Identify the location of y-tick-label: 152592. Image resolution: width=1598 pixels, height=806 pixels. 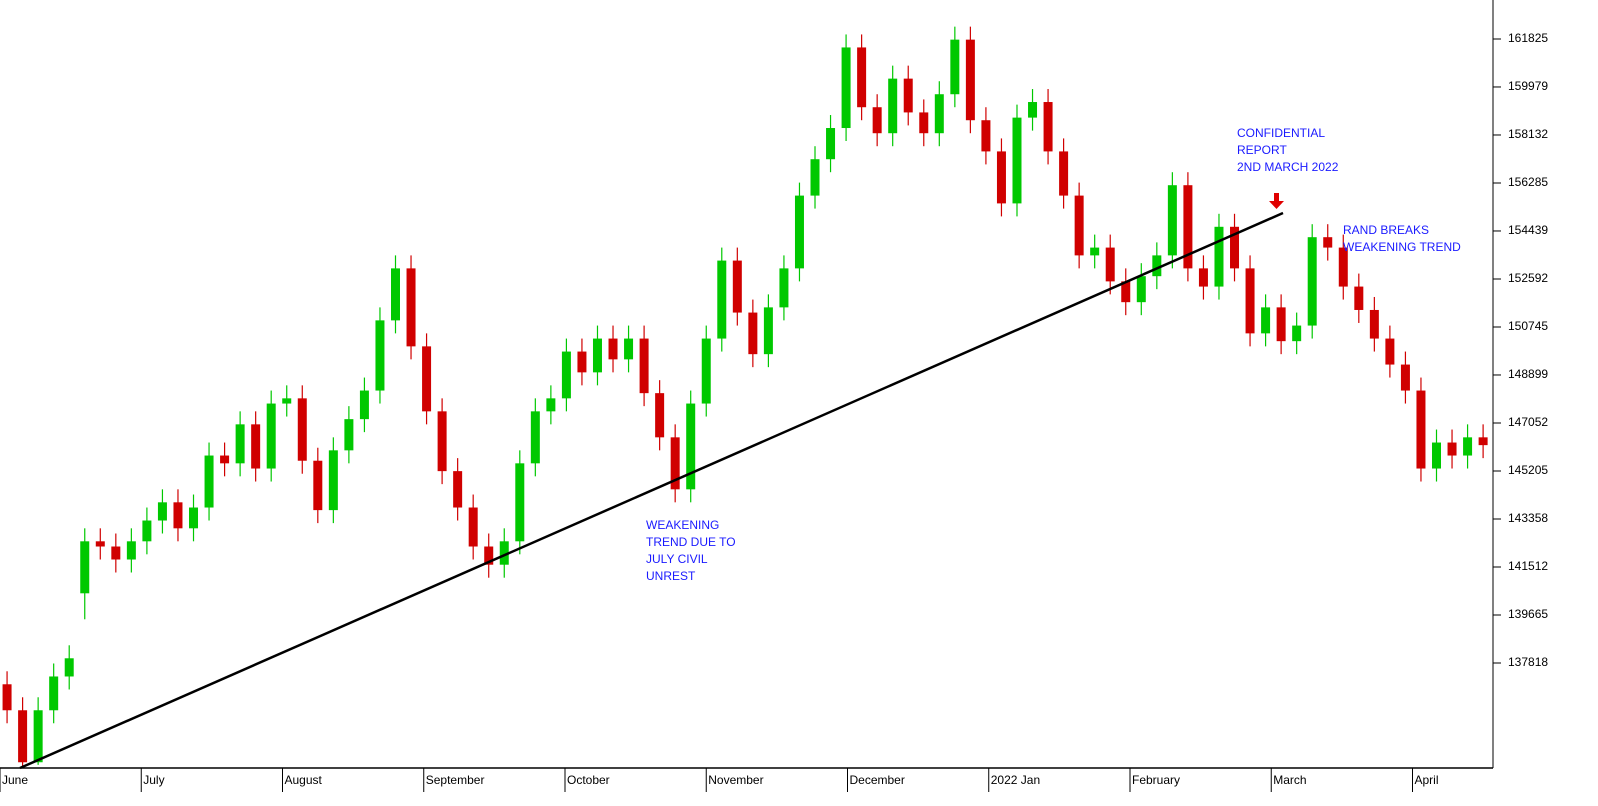
(1528, 278).